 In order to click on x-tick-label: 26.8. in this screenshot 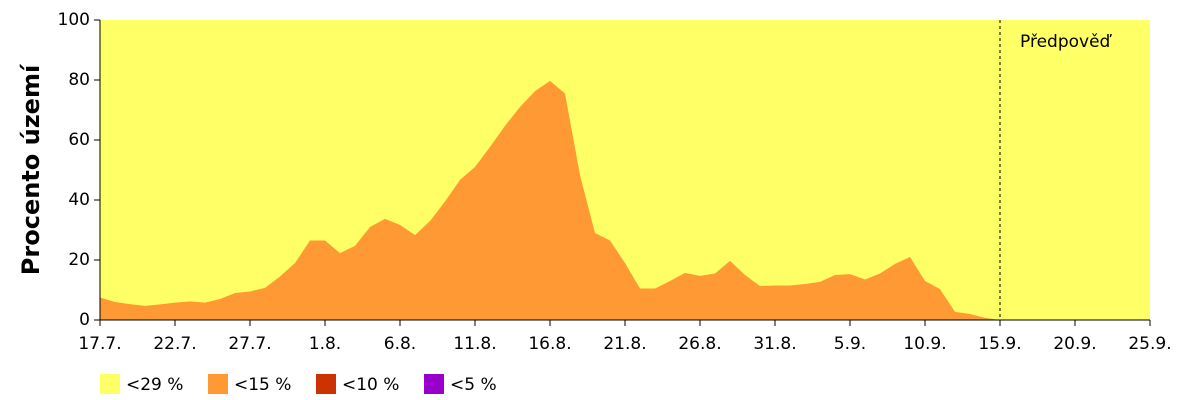, I will do `click(699, 344)`.